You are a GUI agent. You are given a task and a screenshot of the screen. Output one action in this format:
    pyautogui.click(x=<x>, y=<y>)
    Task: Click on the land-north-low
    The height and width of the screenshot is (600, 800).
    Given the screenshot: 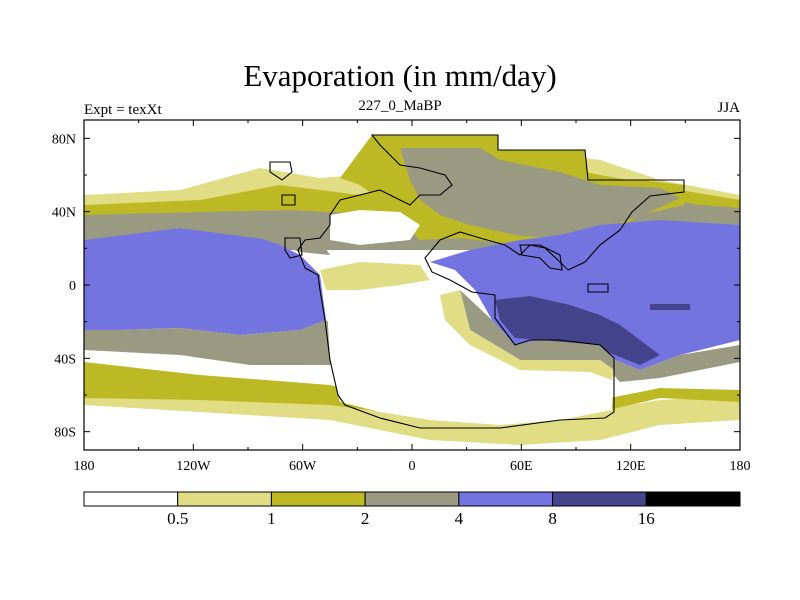 What is the action you would take?
    pyautogui.click(x=375, y=227)
    